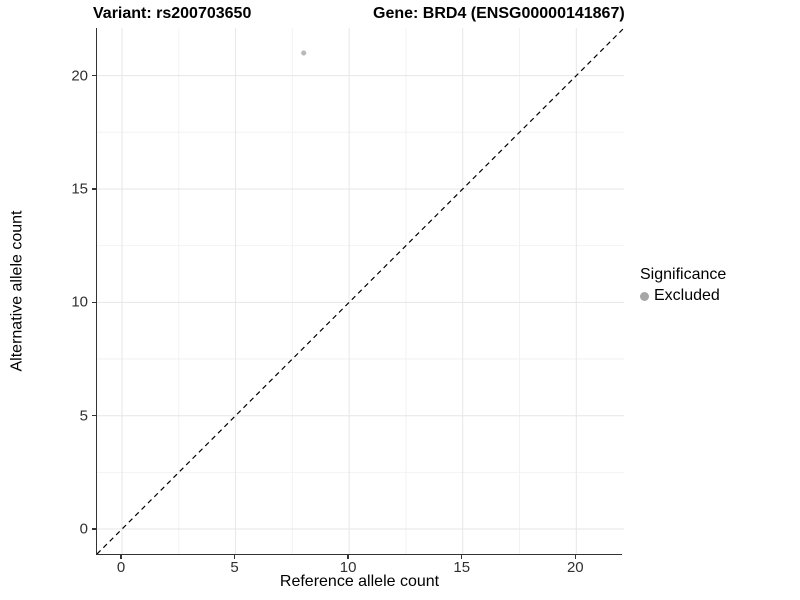 This screenshot has height=600, width=800. I want to click on x-tick-label: 0, so click(121, 567).